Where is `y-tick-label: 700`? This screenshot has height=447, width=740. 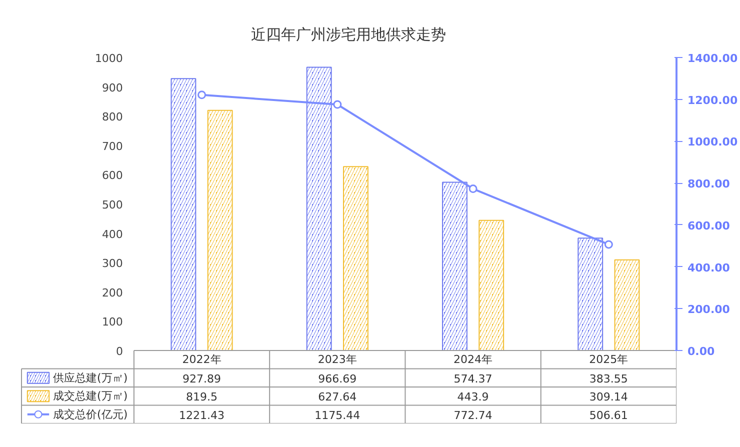 y-tick-label: 700 is located at coordinates (112, 146).